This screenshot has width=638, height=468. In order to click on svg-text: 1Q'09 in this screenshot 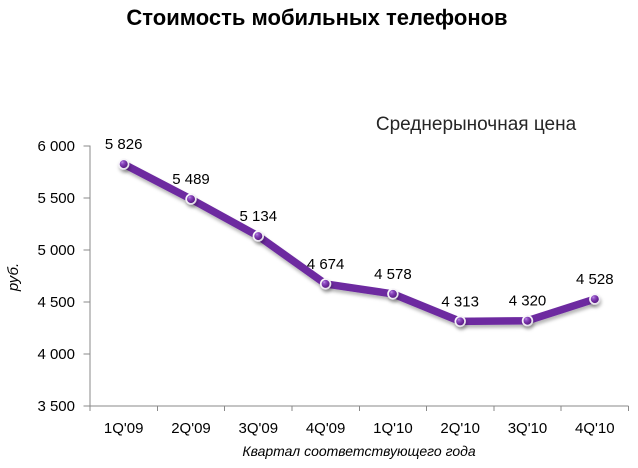, I will do `click(124, 428)`.